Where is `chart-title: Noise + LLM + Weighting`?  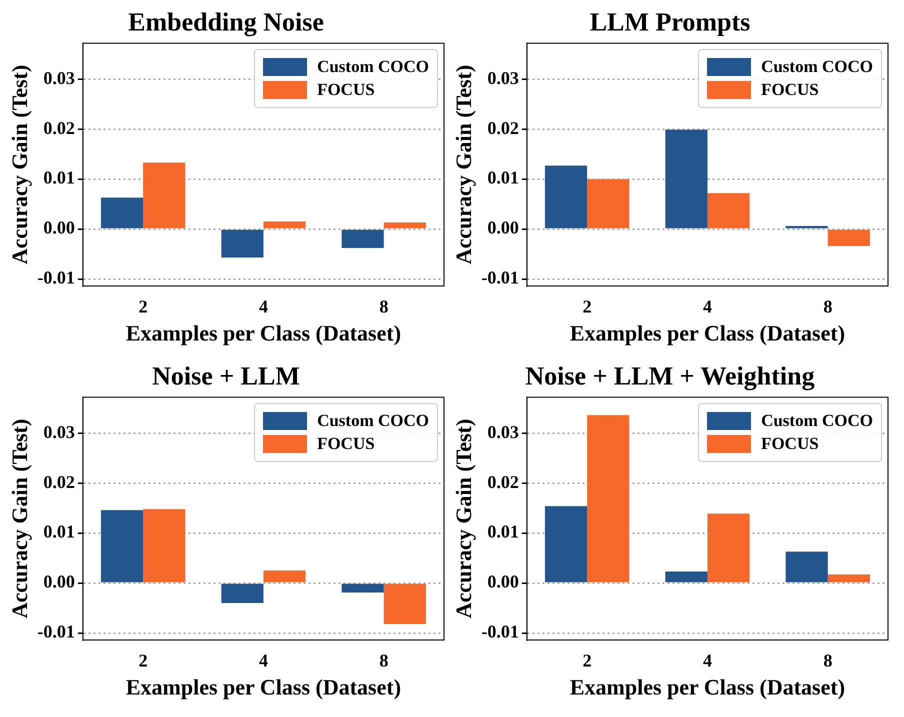
chart-title: Noise + LLM + Weighting is located at coordinates (670, 375).